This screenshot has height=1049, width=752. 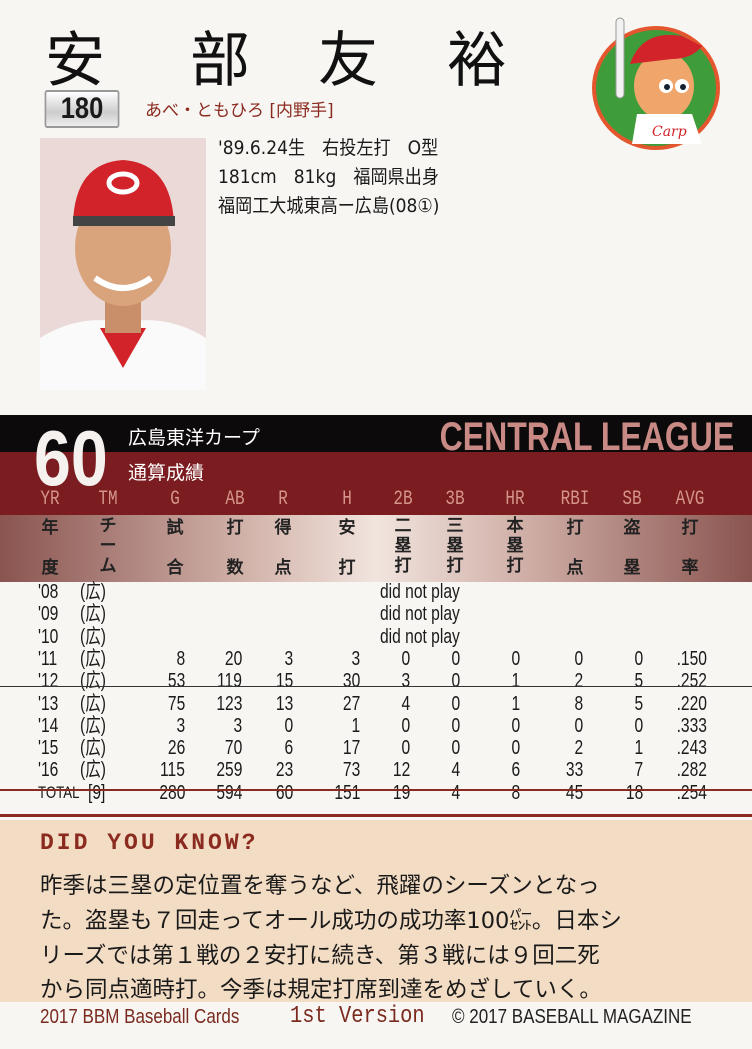 I want to click on cell-sb: 7, so click(x=638, y=770).